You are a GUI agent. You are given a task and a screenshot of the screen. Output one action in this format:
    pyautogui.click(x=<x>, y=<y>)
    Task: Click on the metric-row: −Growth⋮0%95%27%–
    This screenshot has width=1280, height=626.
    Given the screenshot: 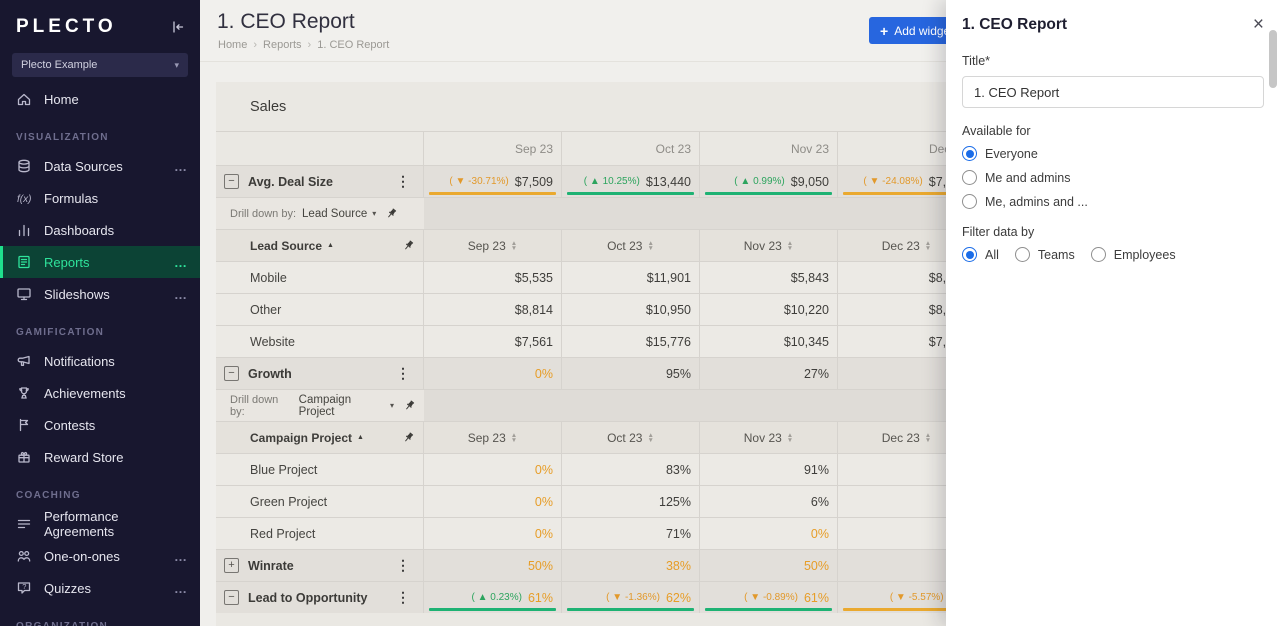 What is the action you would take?
    pyautogui.click(x=596, y=373)
    